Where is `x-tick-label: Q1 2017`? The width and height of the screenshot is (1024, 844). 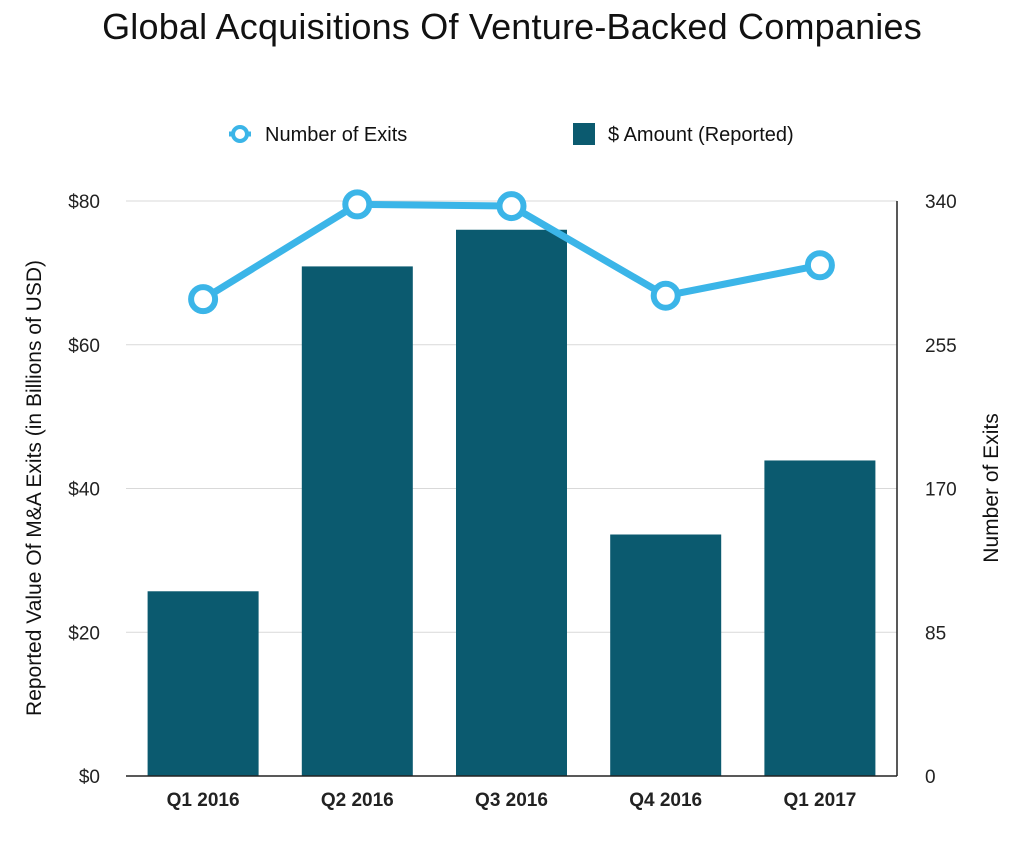 x-tick-label: Q1 2017 is located at coordinates (819, 800).